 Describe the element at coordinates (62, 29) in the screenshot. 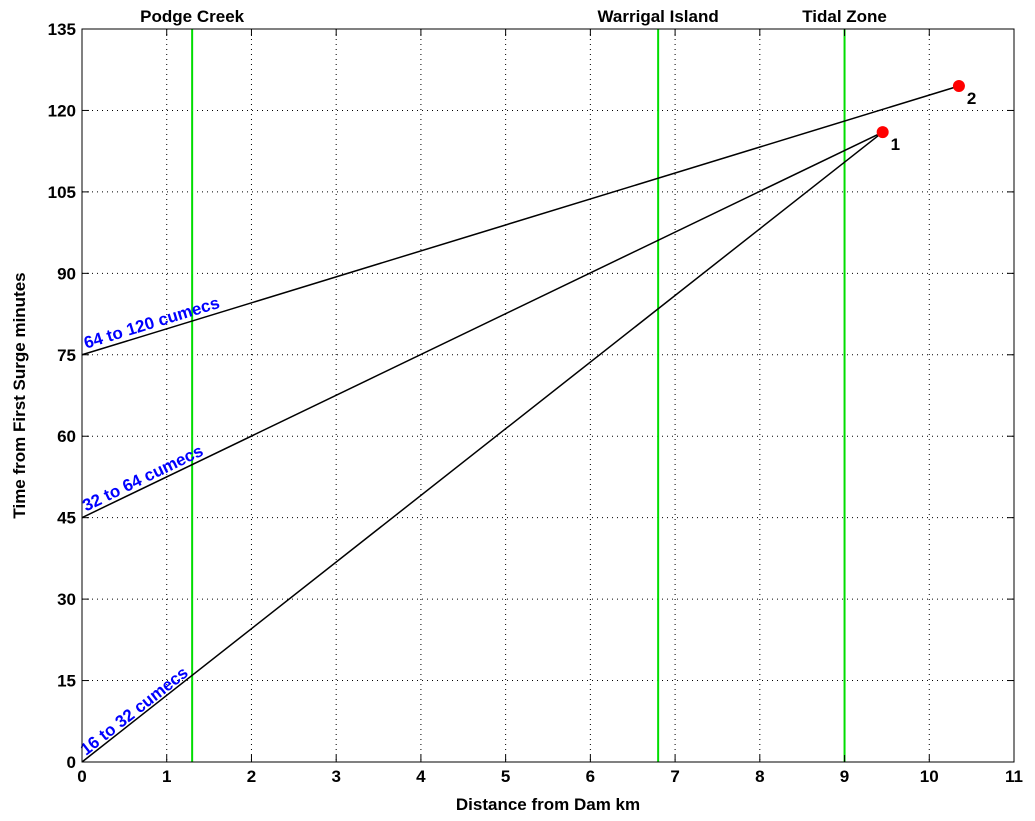

I see `y-tick-label: 135` at that location.